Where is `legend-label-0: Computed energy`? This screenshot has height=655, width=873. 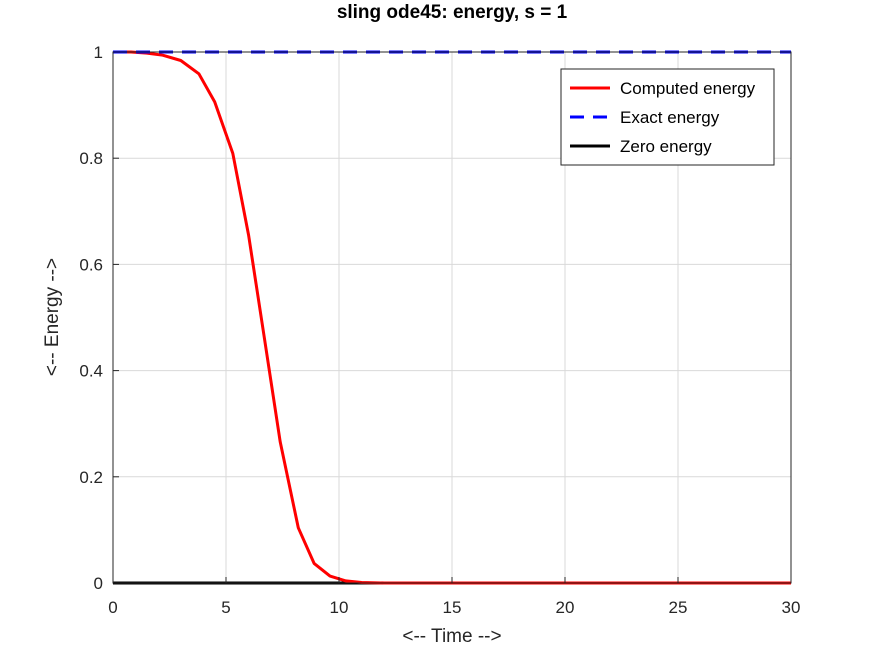 legend-label-0: Computed energy is located at coordinates (688, 88).